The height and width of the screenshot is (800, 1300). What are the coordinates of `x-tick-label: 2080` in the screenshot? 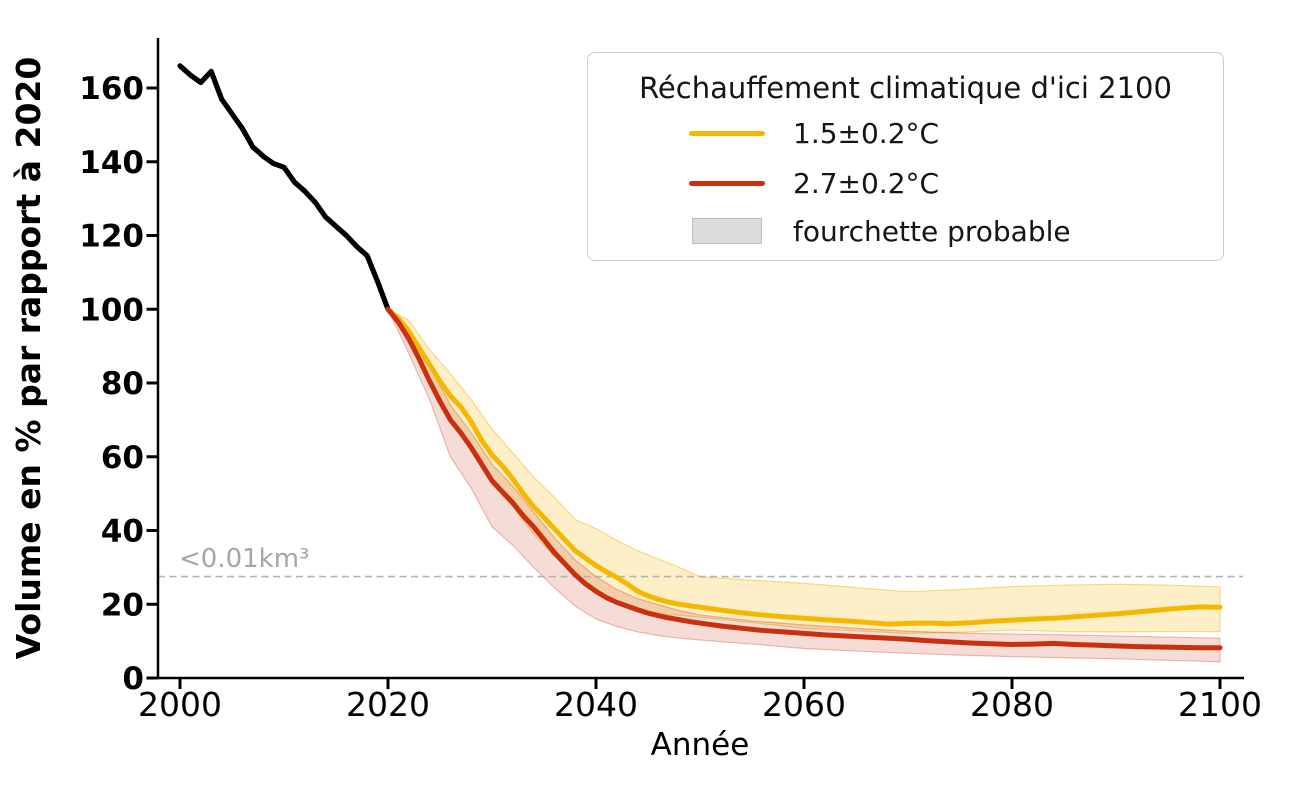 It's located at (1012, 704).